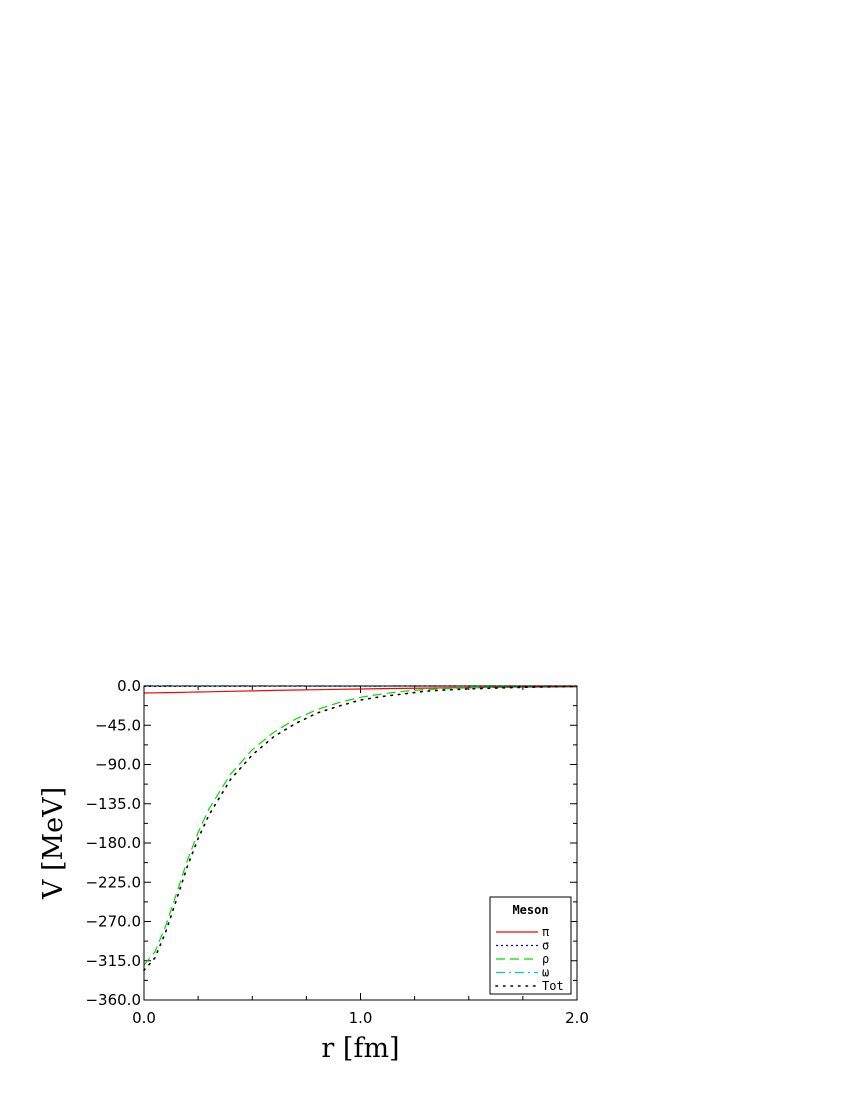 This screenshot has height=1100, width=850. Describe the element at coordinates (545, 959) in the screenshot. I see `legend-label: ρ` at that location.